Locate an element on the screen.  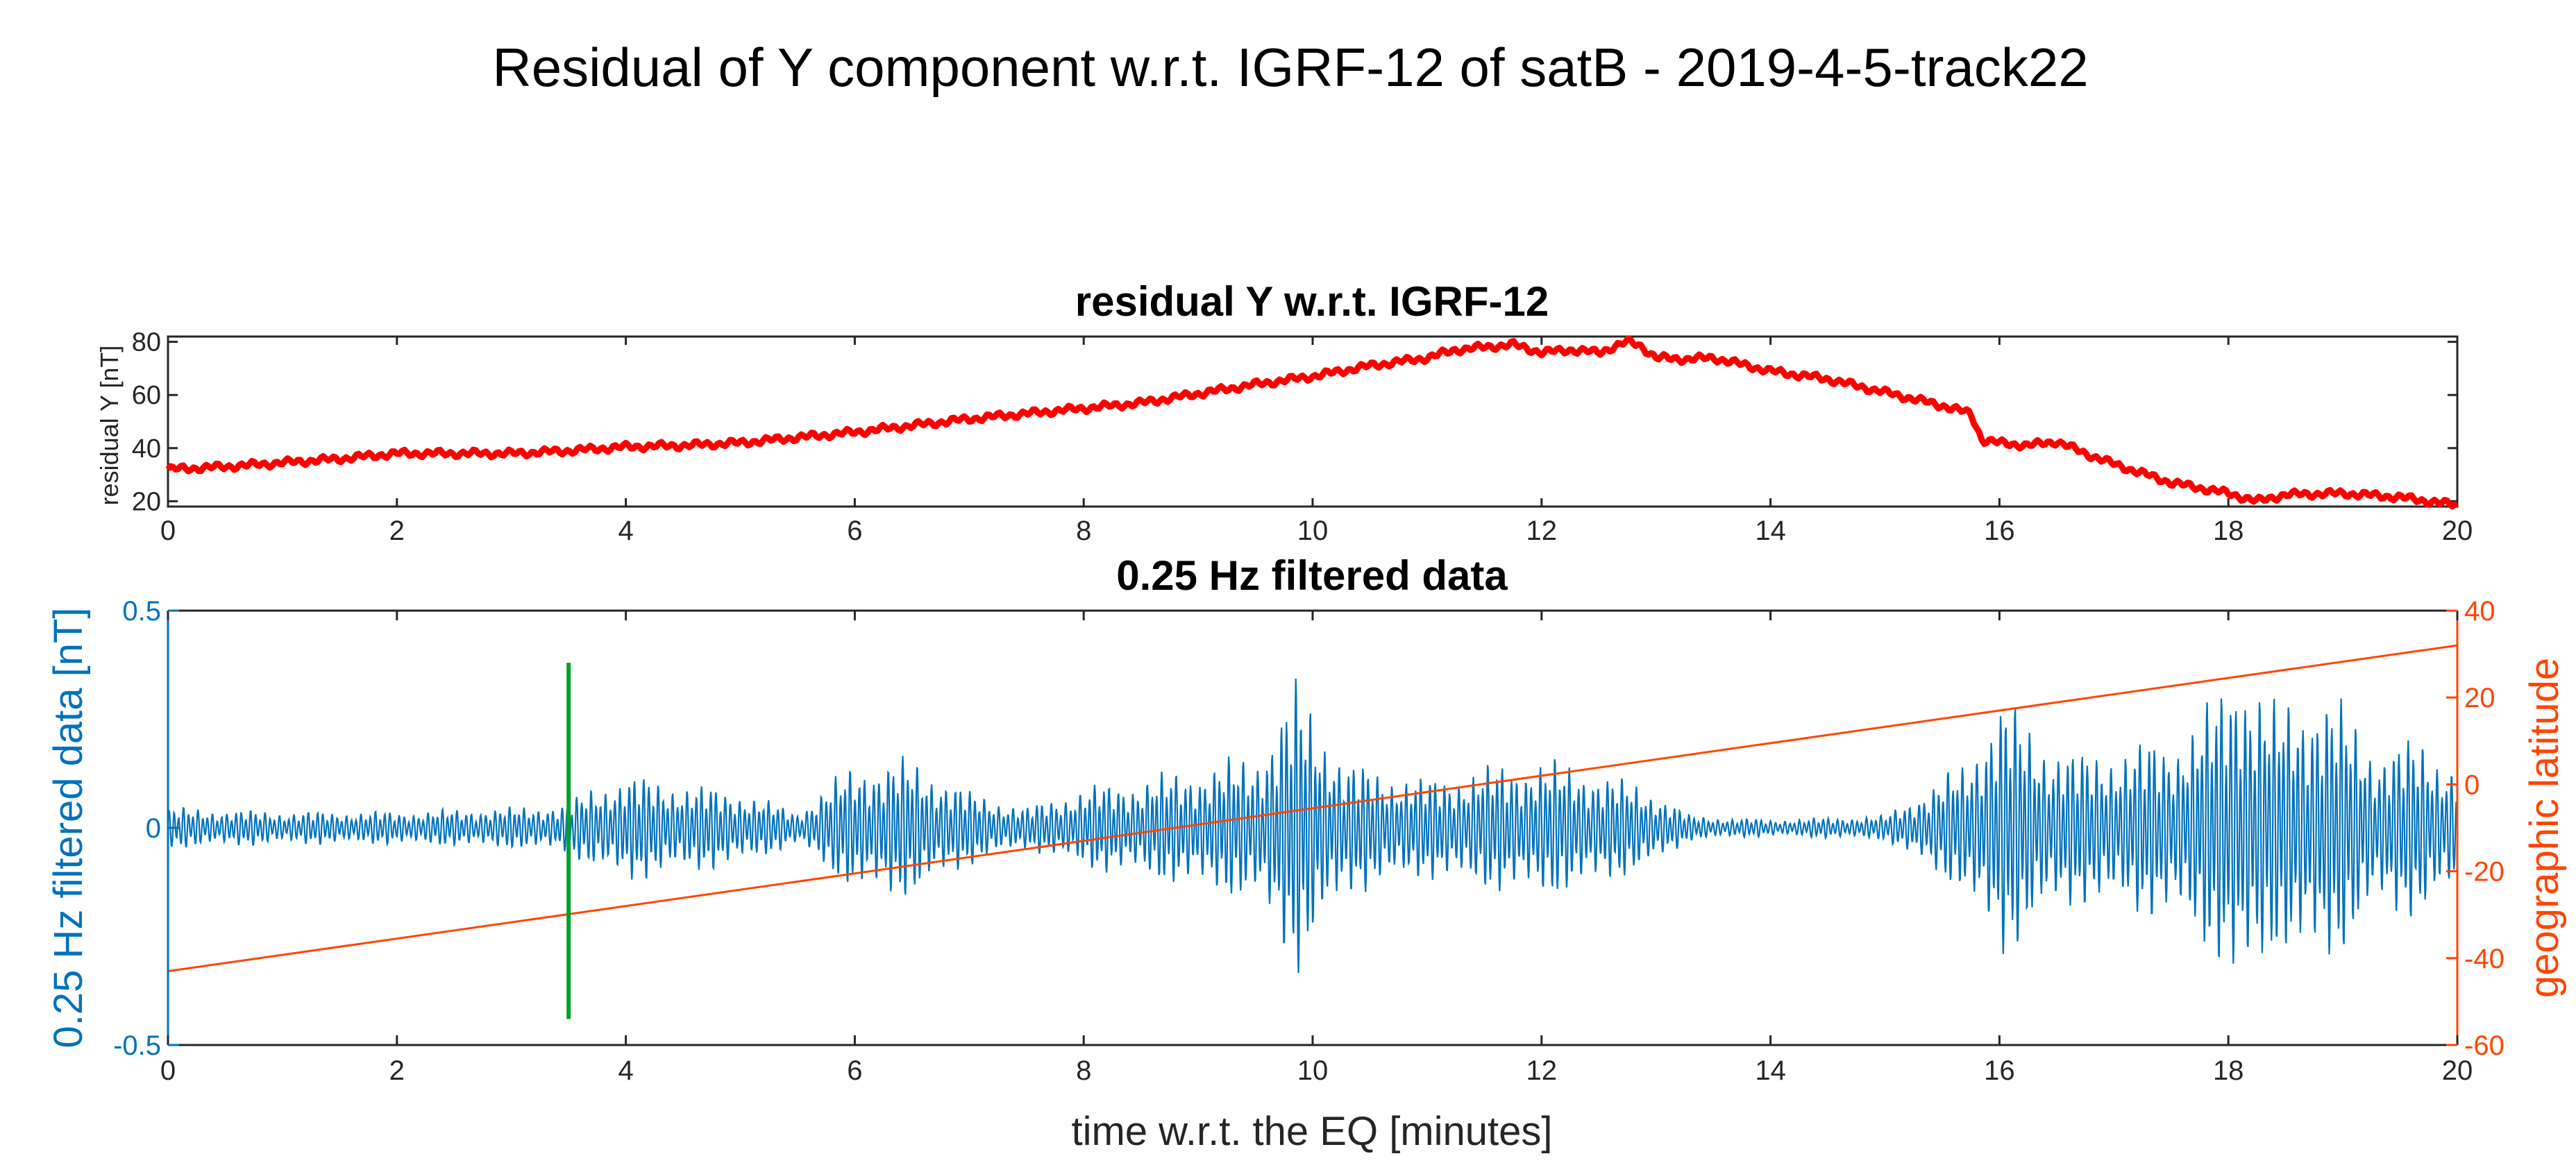
filtered-x-tick-label: 10 is located at coordinates (1313, 1070).